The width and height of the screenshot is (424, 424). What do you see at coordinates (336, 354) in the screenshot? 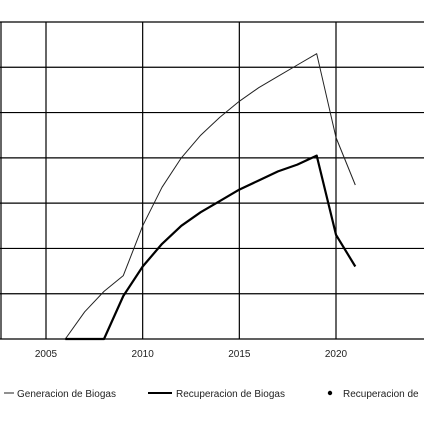
I see `x-tick-label: 2020` at bounding box center [336, 354].